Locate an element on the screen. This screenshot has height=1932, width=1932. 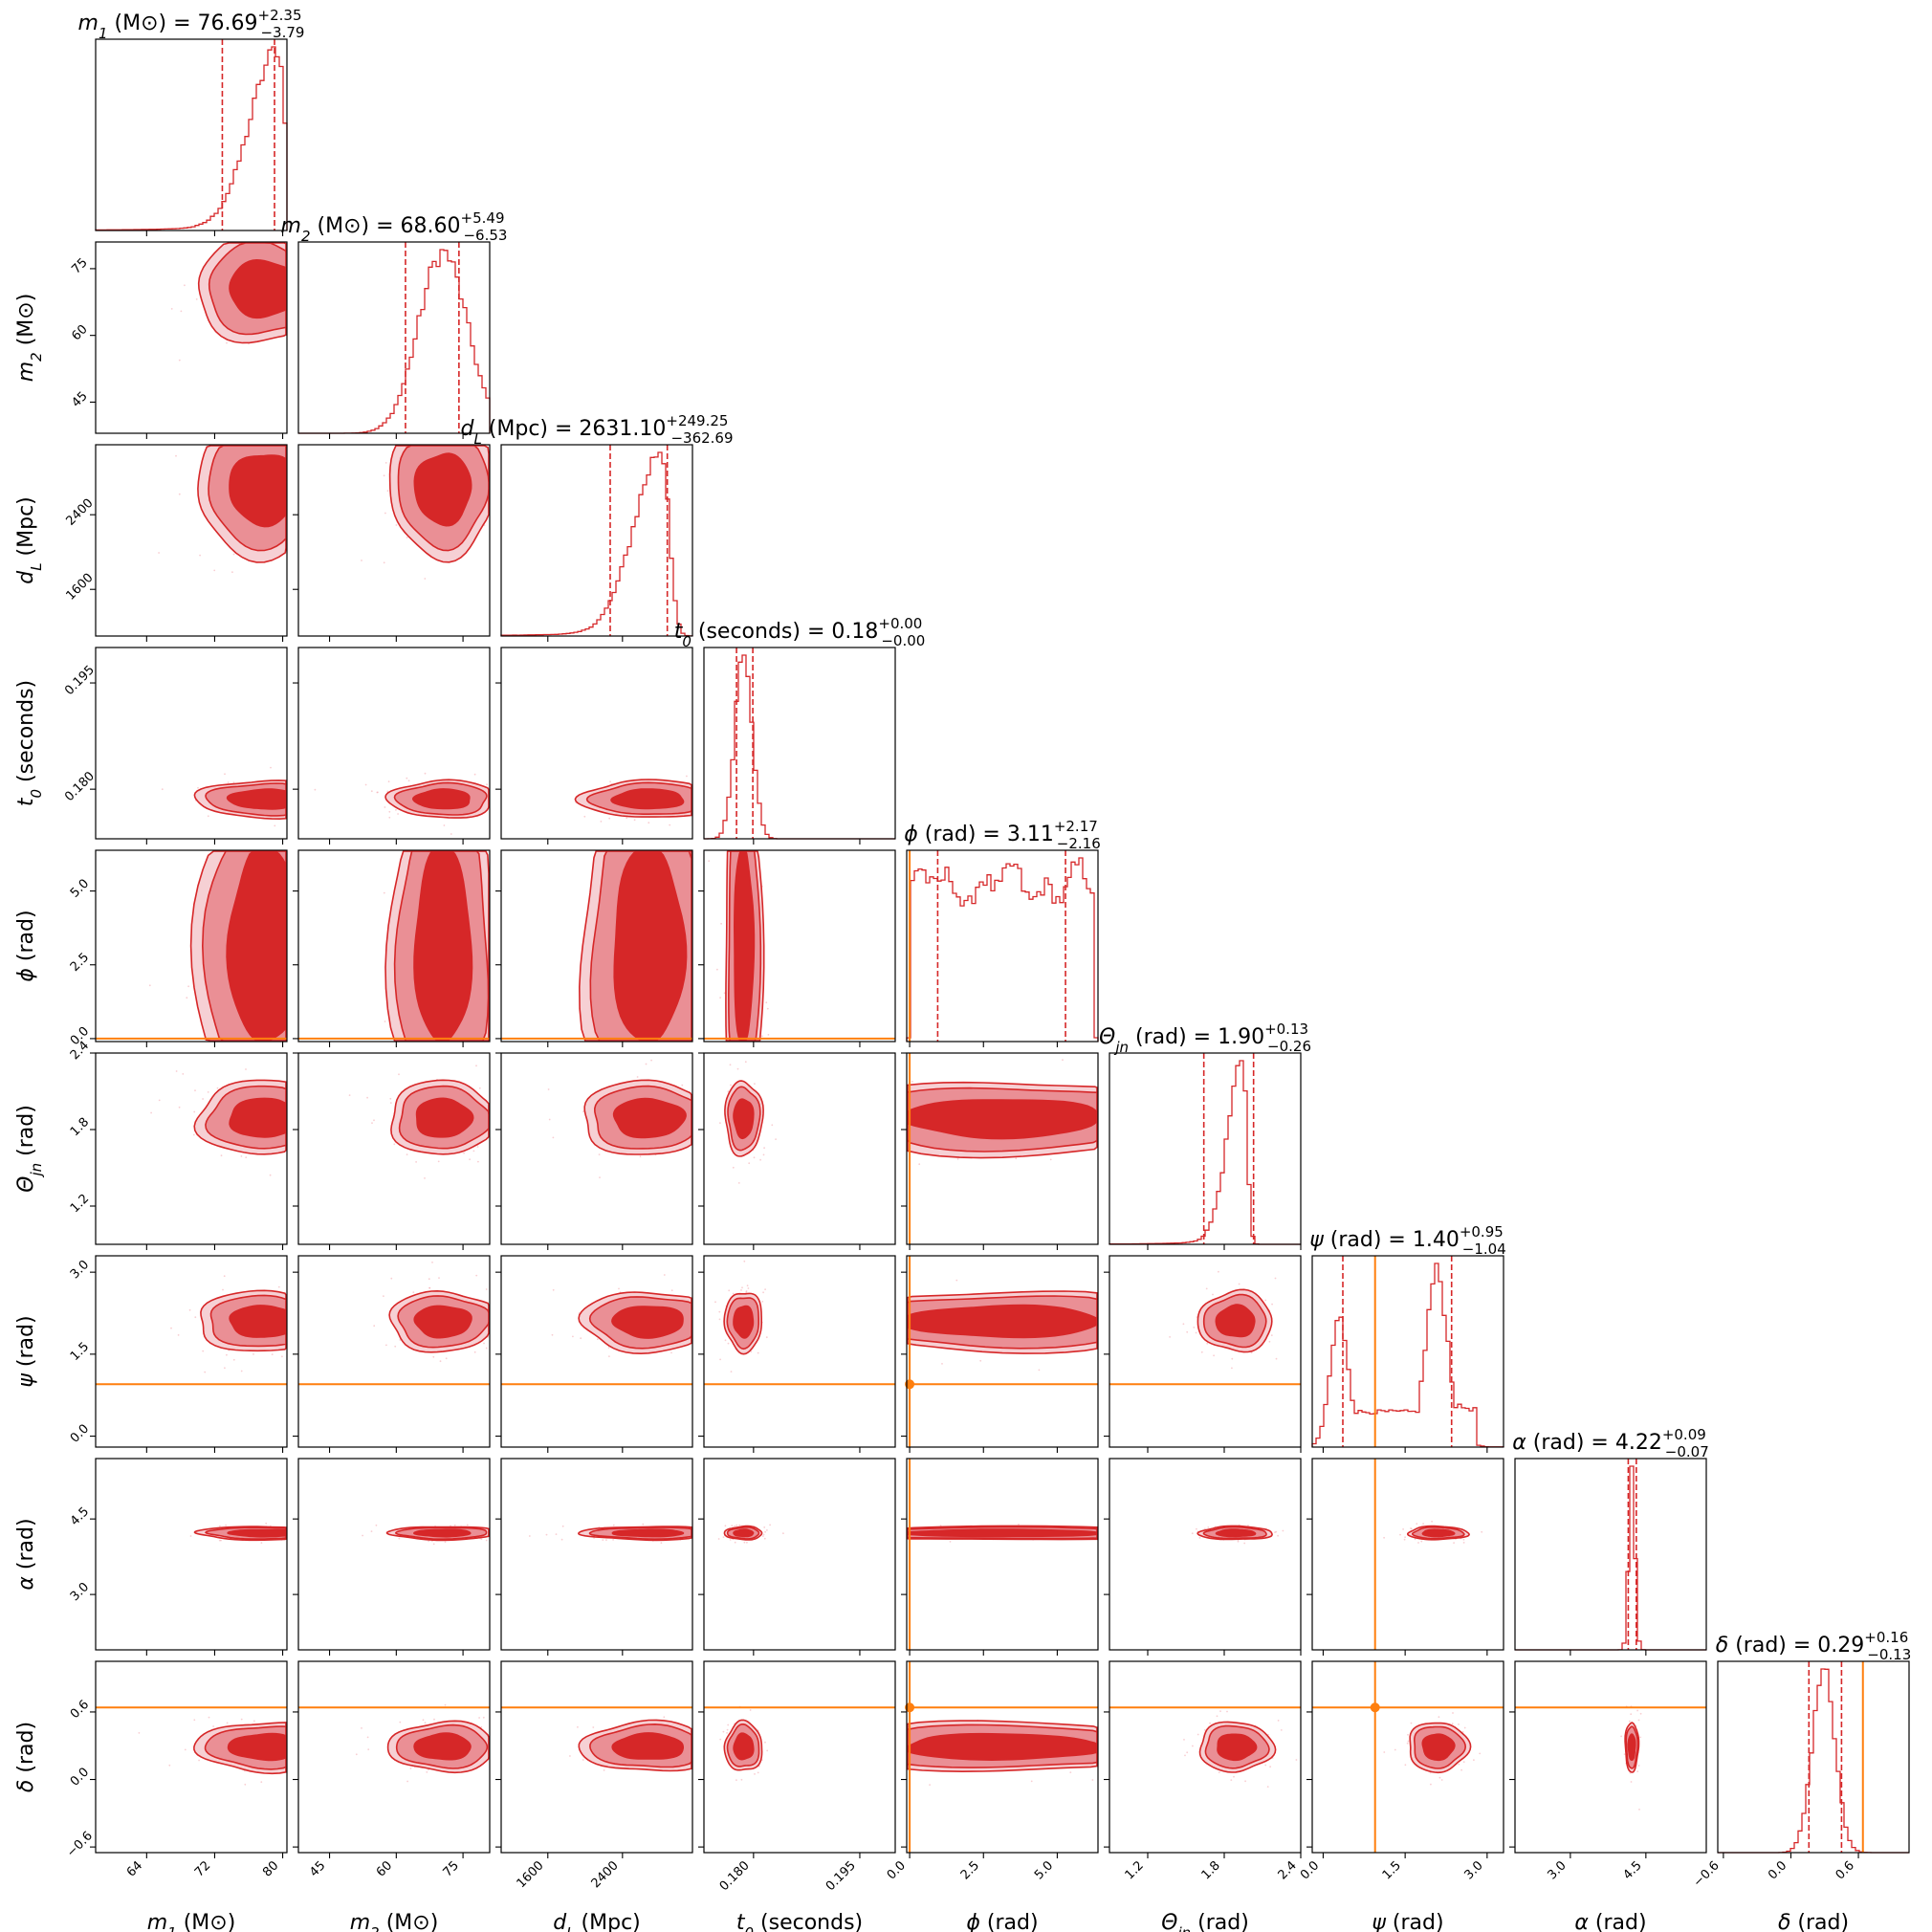
x-axis-label-m1: m1 (M⊙) is located at coordinates (191, 1921).